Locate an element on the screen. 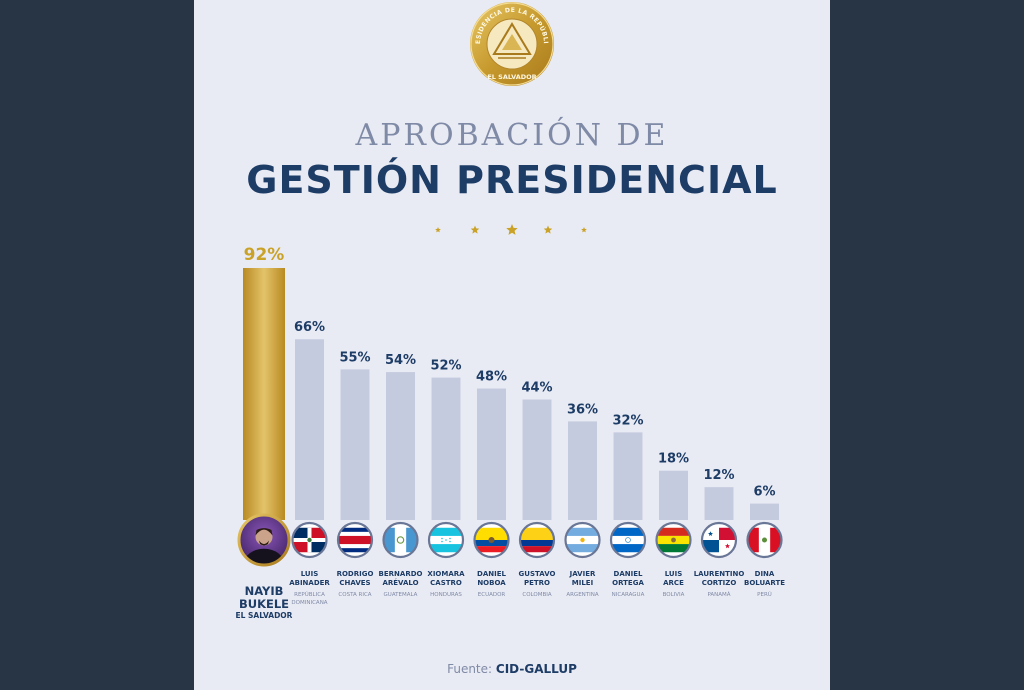 Image resolution: width=1024 pixels, height=690 pixels. title-line2: GESTIÓN PRESIDENCIAL is located at coordinates (512, 180).